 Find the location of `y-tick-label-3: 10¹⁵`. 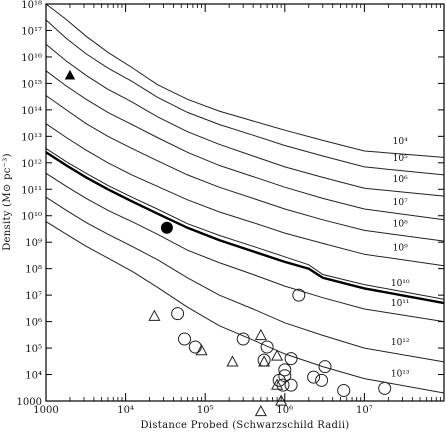

y-tick-label-3: 10¹⁵ is located at coordinates (31, 84).